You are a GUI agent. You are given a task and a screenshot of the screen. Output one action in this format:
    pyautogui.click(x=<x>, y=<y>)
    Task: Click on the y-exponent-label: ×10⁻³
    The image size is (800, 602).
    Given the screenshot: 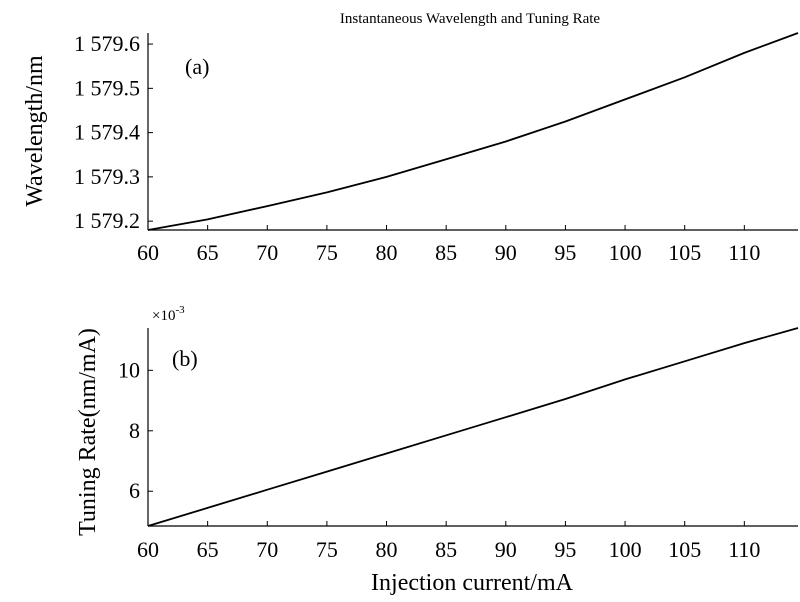 What is the action you would take?
    pyautogui.click(x=168, y=314)
    